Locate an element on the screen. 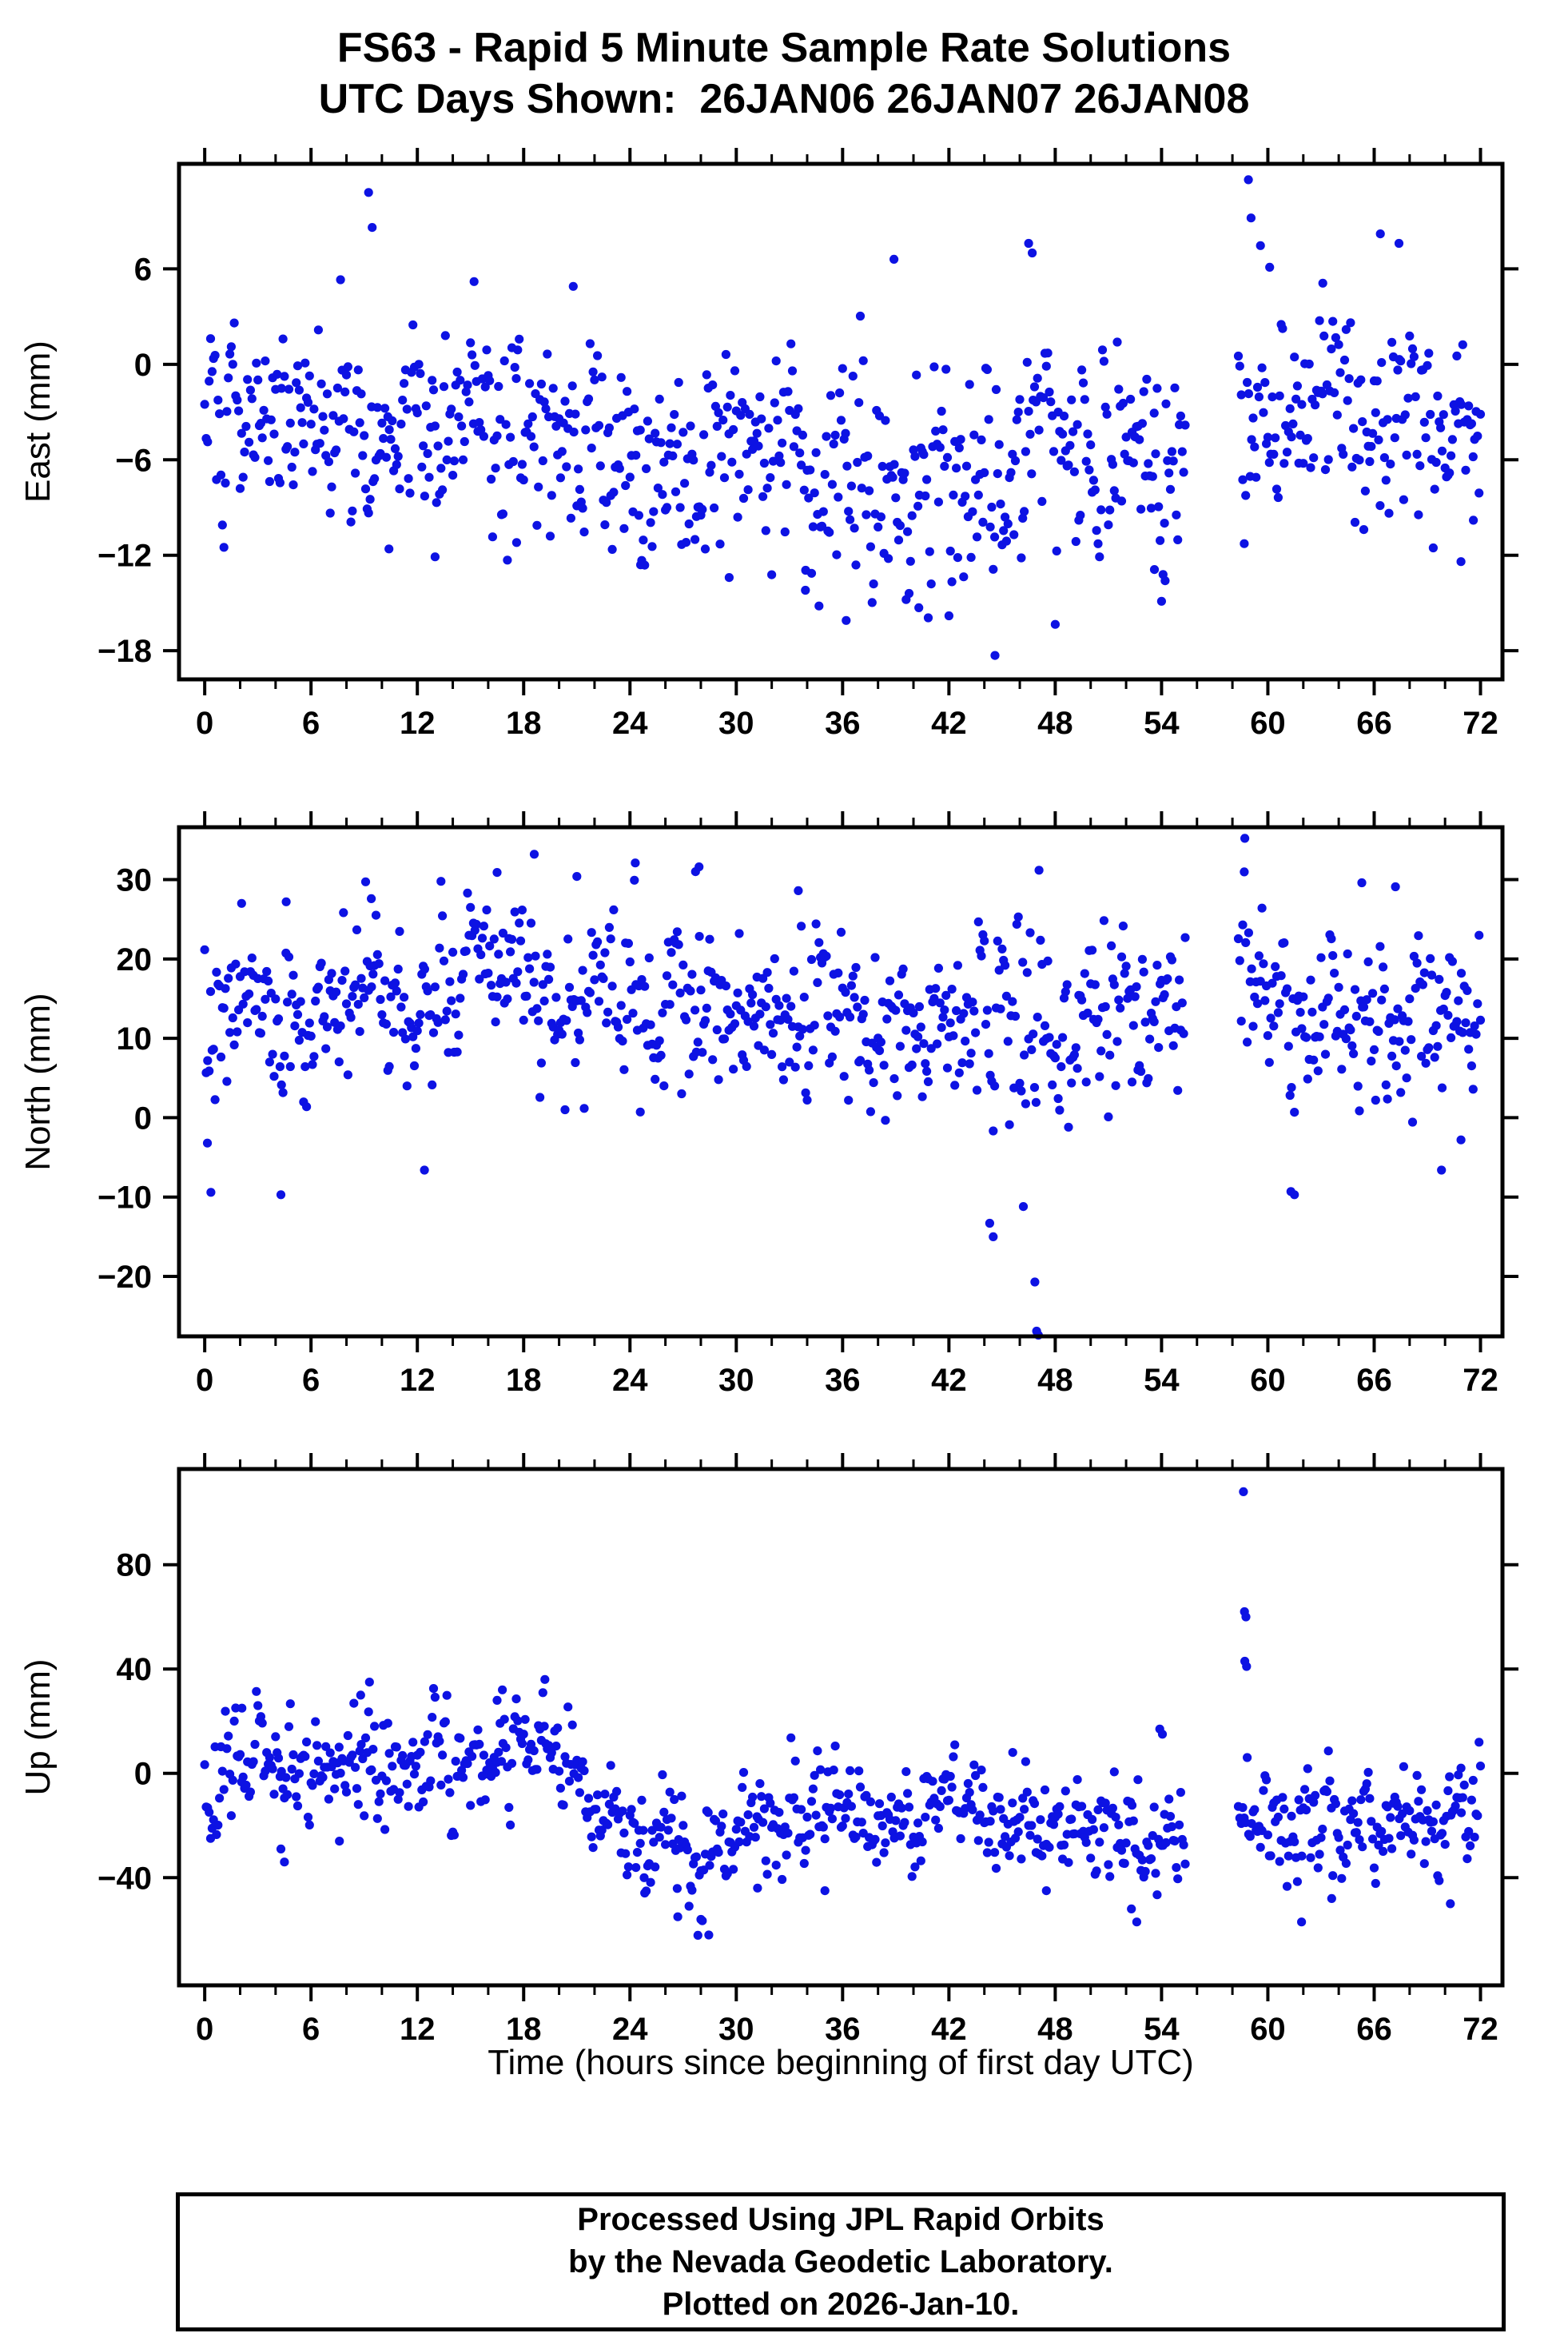 The image size is (1568, 2345). x-tick-label: 48 is located at coordinates (1055, 723).